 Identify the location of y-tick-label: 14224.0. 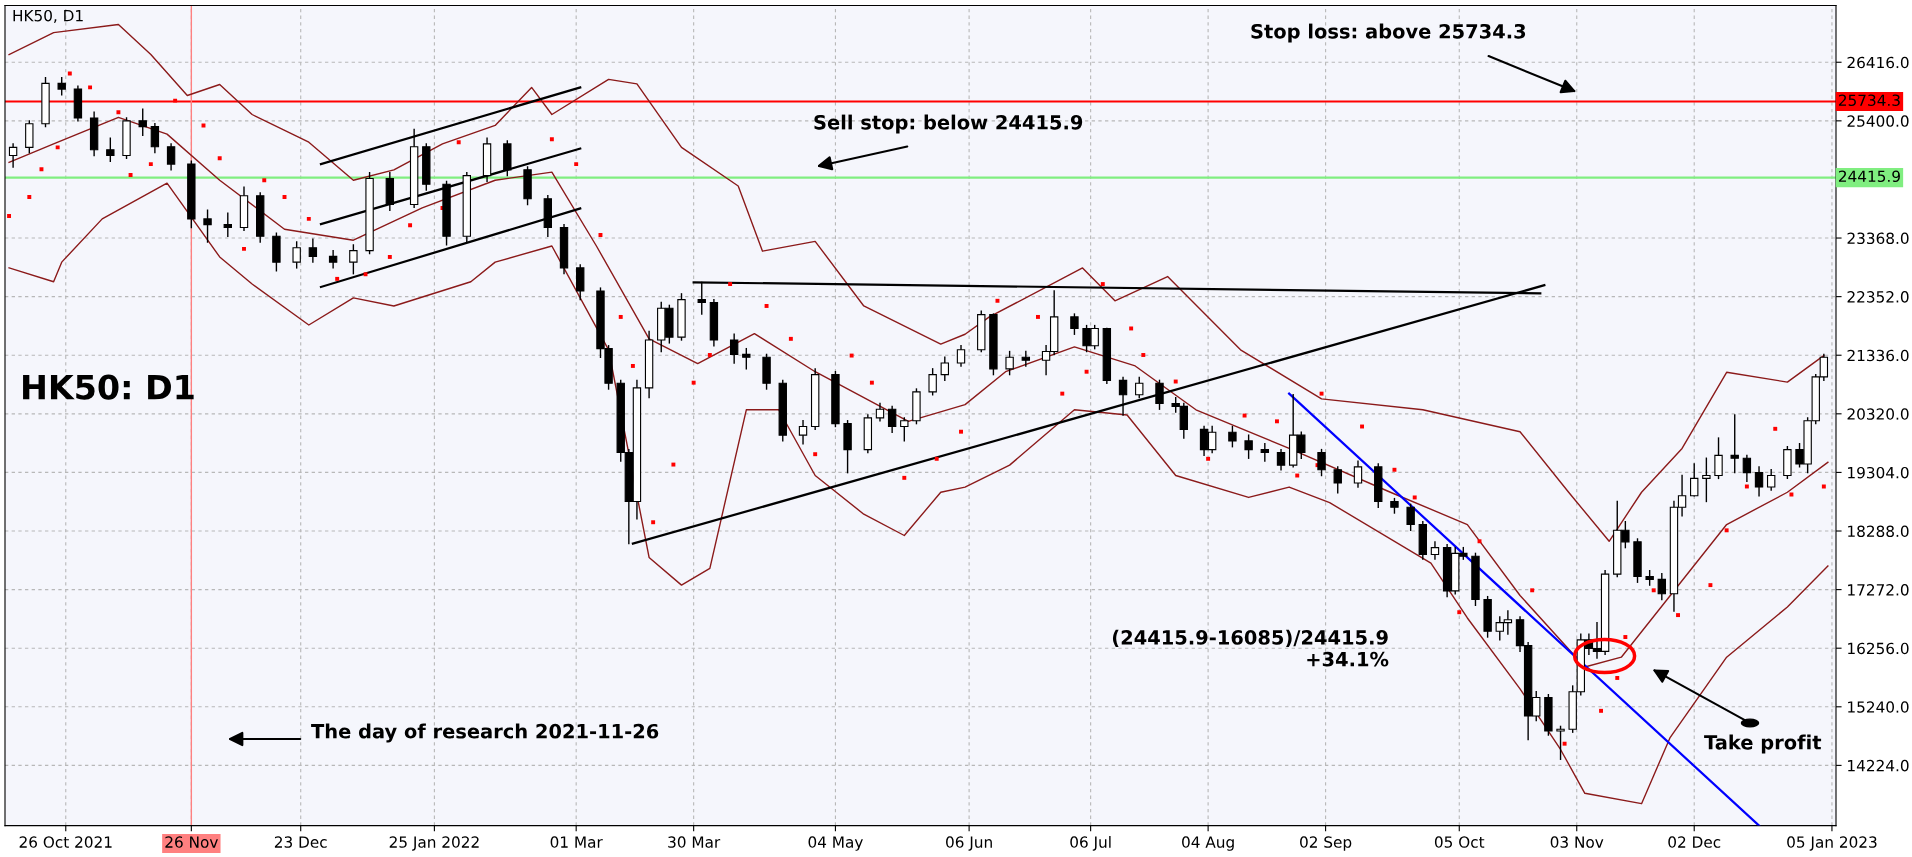
(1878, 765).